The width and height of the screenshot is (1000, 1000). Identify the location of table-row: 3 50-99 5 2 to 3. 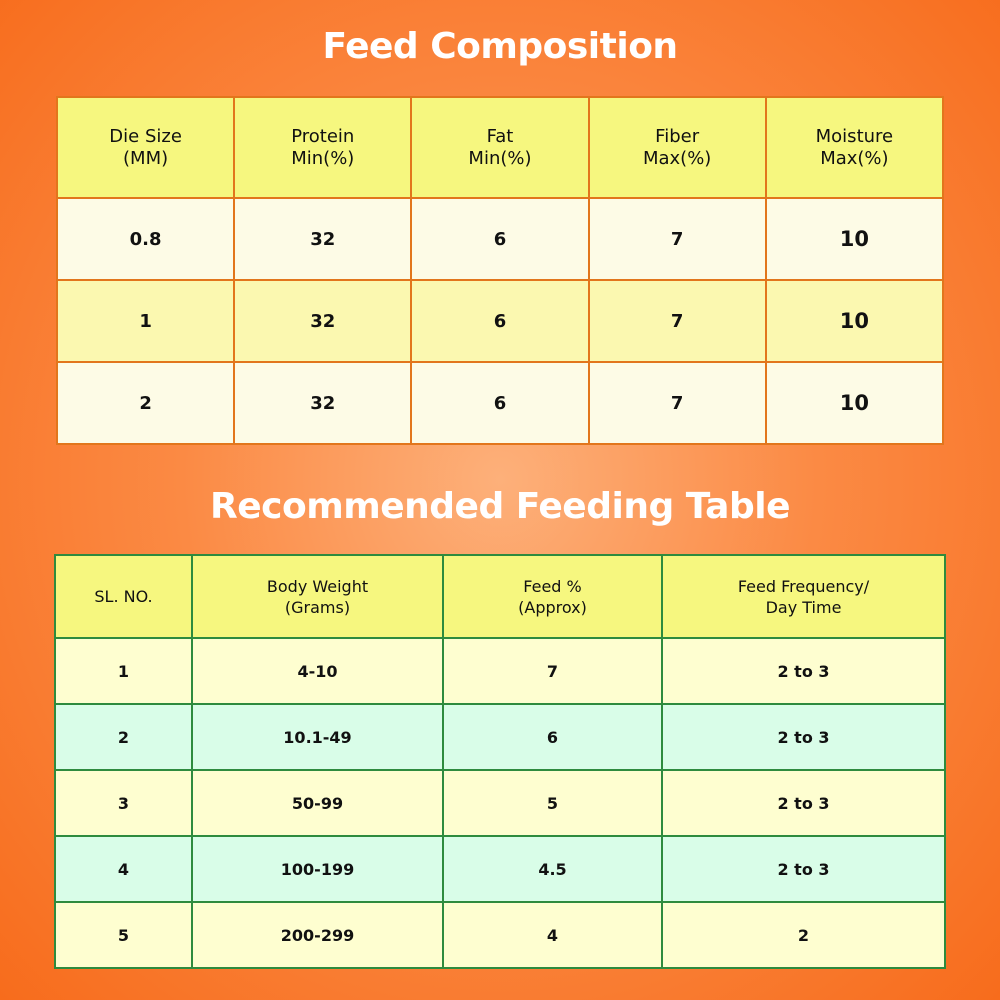
(500, 803).